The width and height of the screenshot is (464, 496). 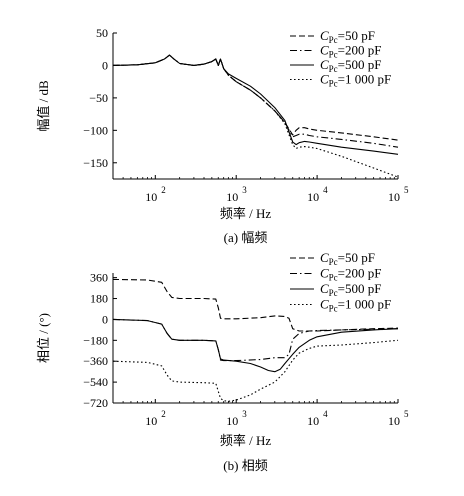 I want to click on chart-caption: (a) 幅频, so click(x=246, y=237).